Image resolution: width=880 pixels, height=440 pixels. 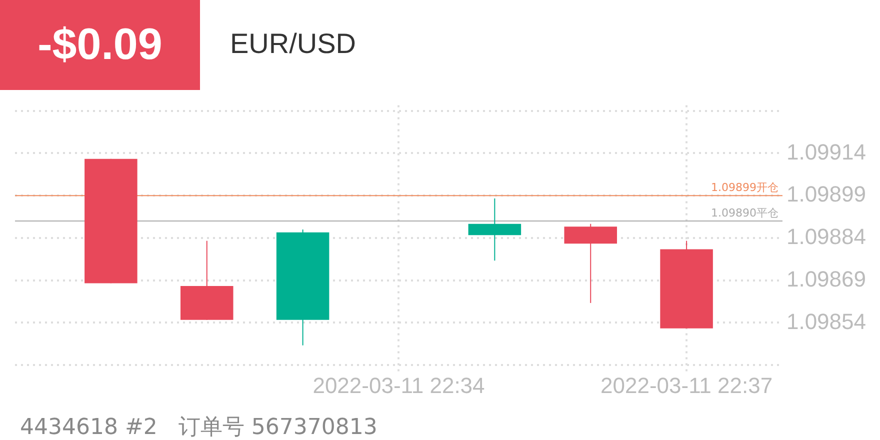 What do you see at coordinates (826, 279) in the screenshot?
I see `y-tick-label: 1.09869` at bounding box center [826, 279].